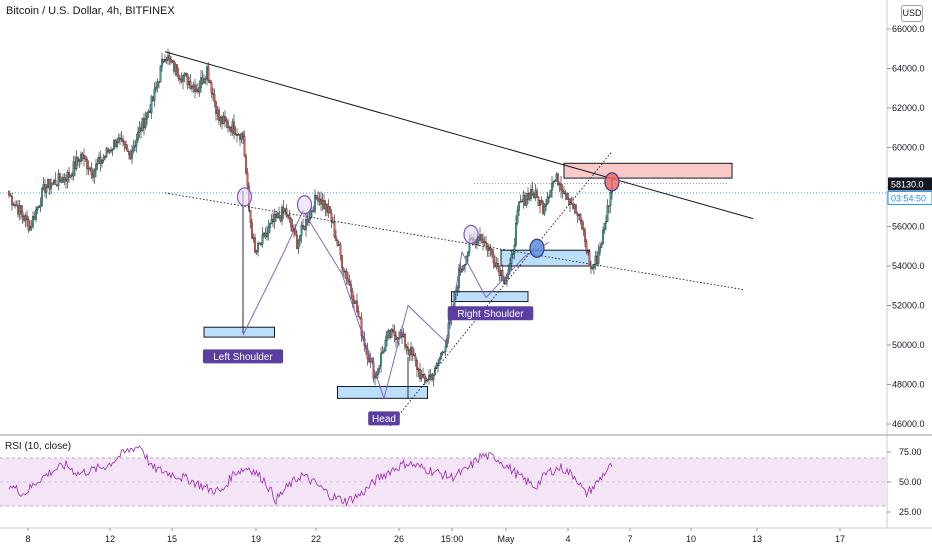  I want to click on price-tick-label: 64000.0, so click(908, 69).